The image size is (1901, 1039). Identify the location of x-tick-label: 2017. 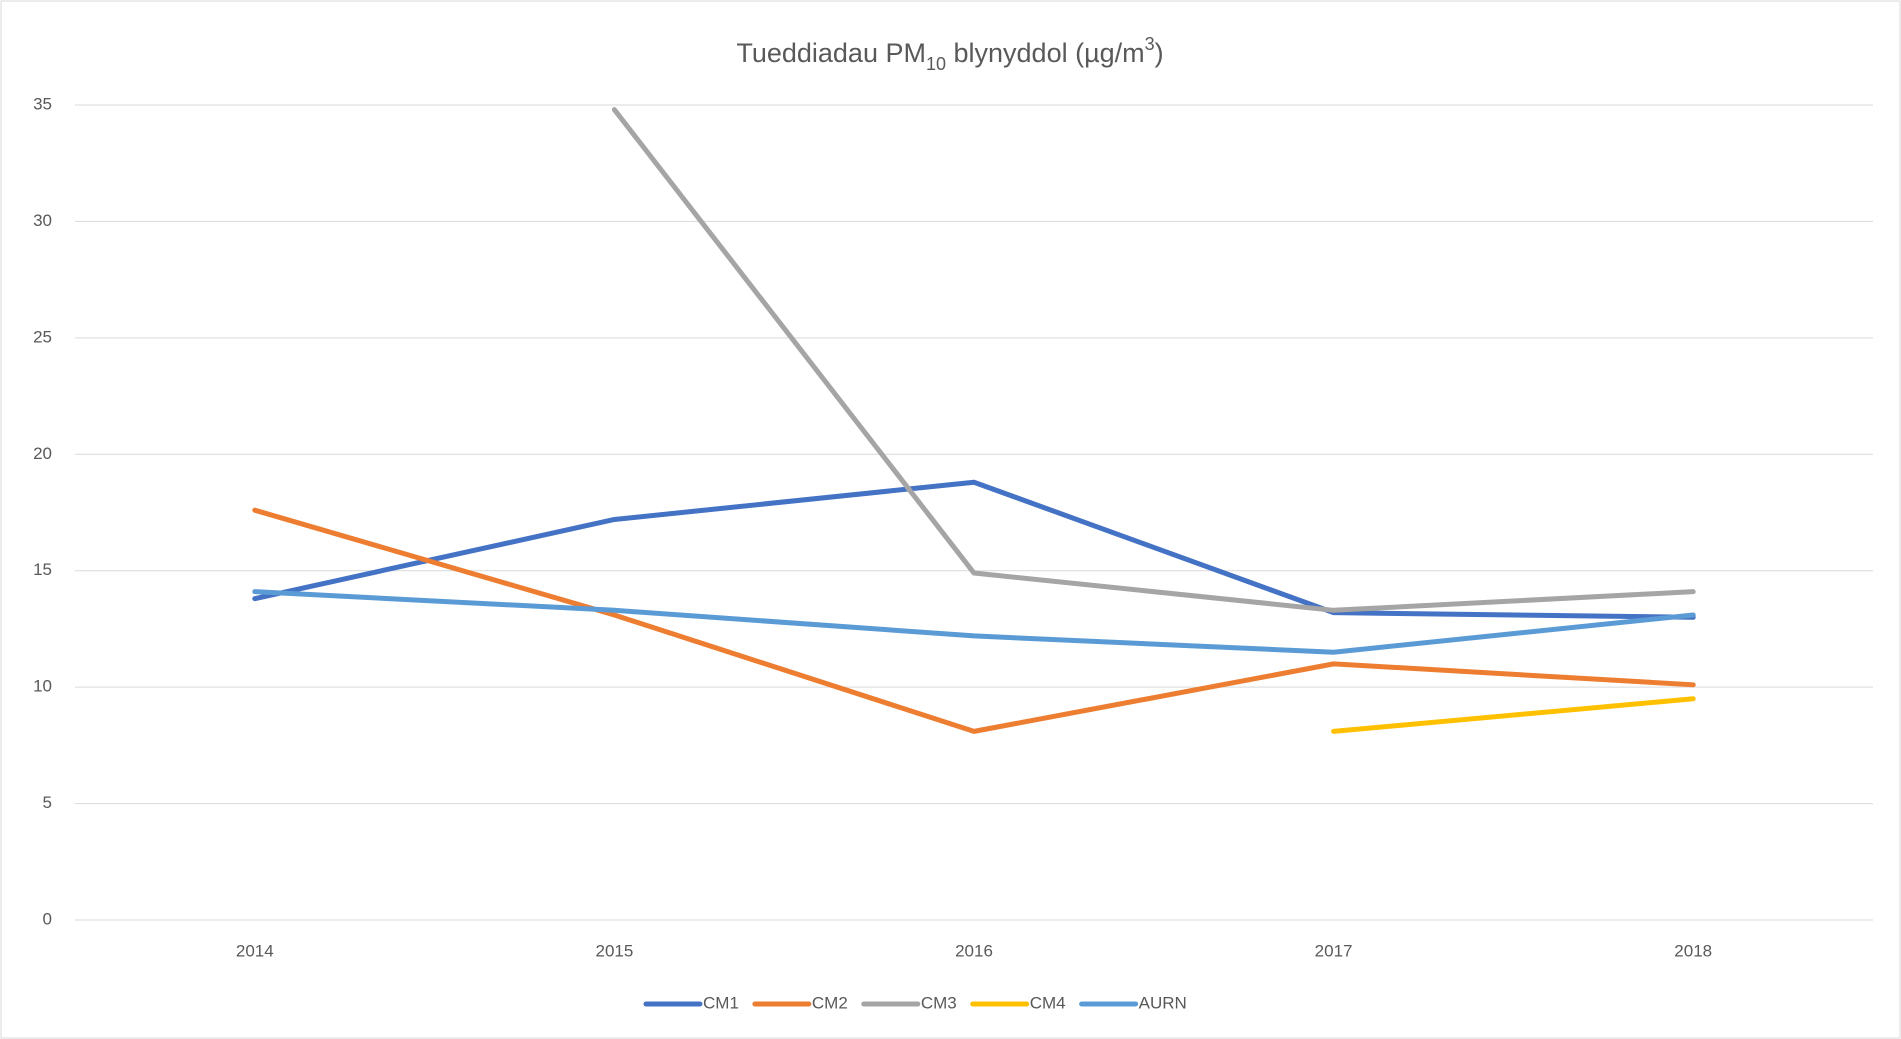
(1334, 950).